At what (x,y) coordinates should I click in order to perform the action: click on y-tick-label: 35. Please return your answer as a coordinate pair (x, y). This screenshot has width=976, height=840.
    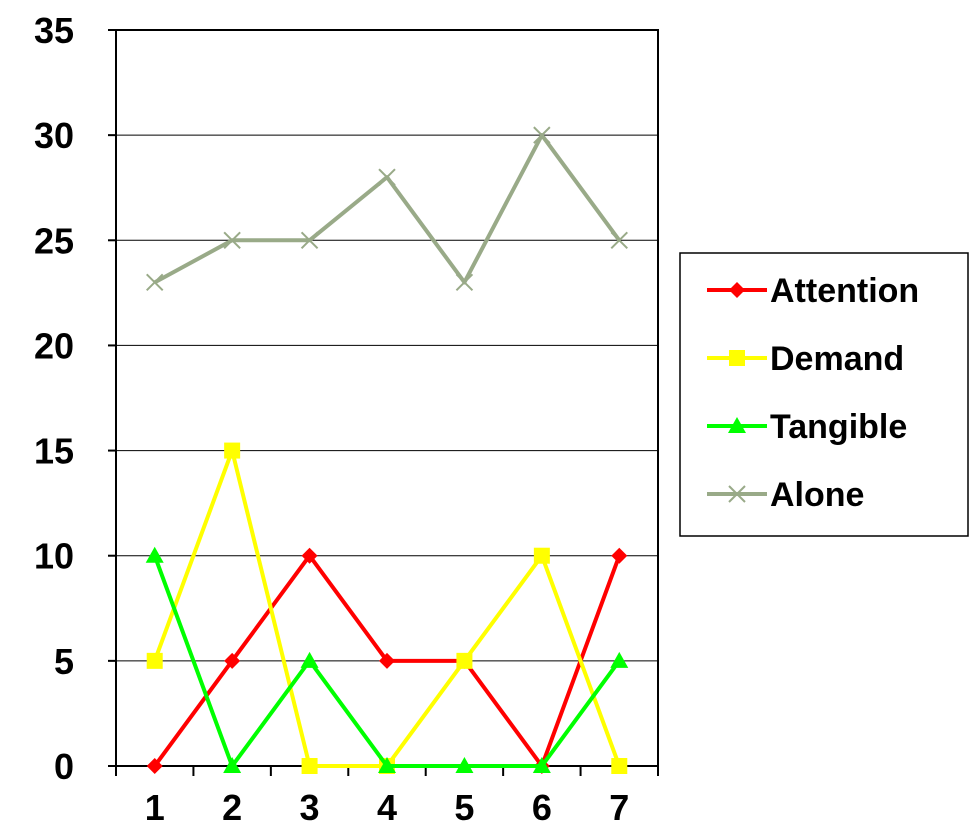
    Looking at the image, I should click on (54, 30).